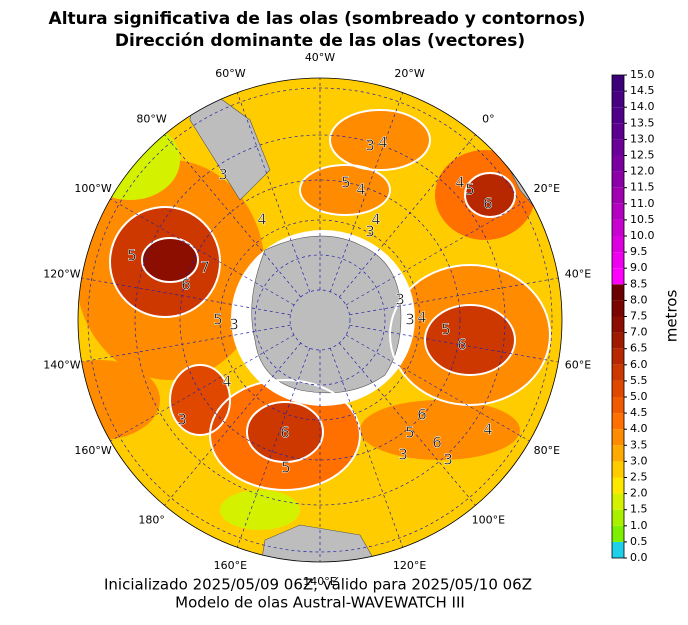 Image resolution: width=688 pixels, height=625 pixels. What do you see at coordinates (639, 477) in the screenshot?
I see `colorbar-tick-label: 2.5` at bounding box center [639, 477].